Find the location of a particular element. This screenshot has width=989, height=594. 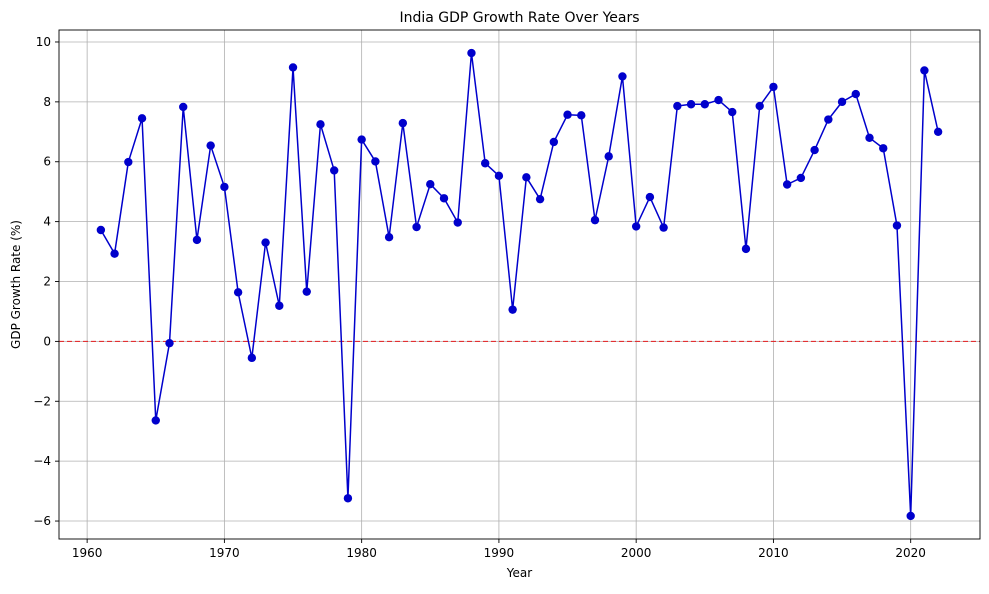

x-axis-ticks: 1960 1970 1980 1990 2000 2010 2020 is located at coordinates (499, 549).